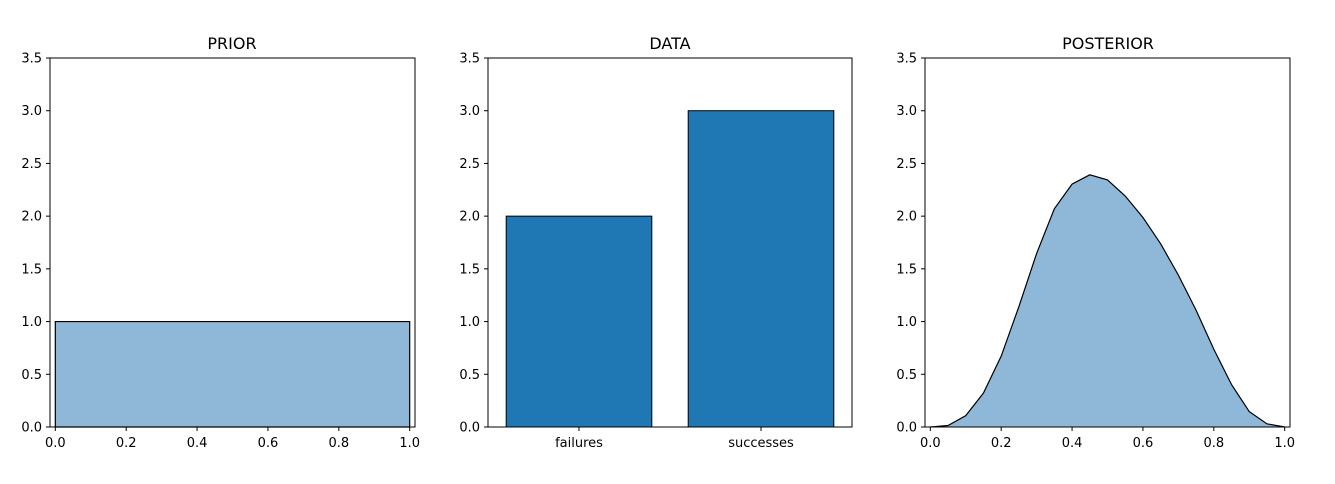  Describe the element at coordinates (55, 443) in the screenshot. I see `prior-xtick-label: 0.0` at that location.